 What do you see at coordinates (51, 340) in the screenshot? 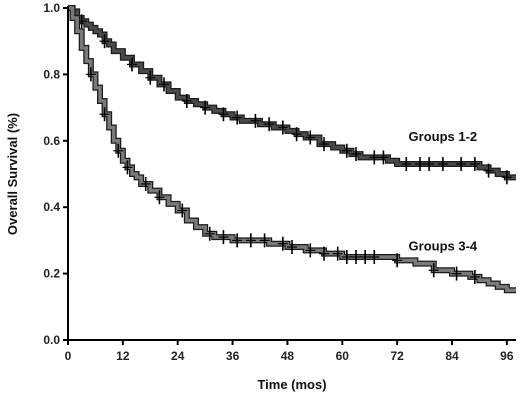
I see `y-tick-label: 0.0` at bounding box center [51, 340].